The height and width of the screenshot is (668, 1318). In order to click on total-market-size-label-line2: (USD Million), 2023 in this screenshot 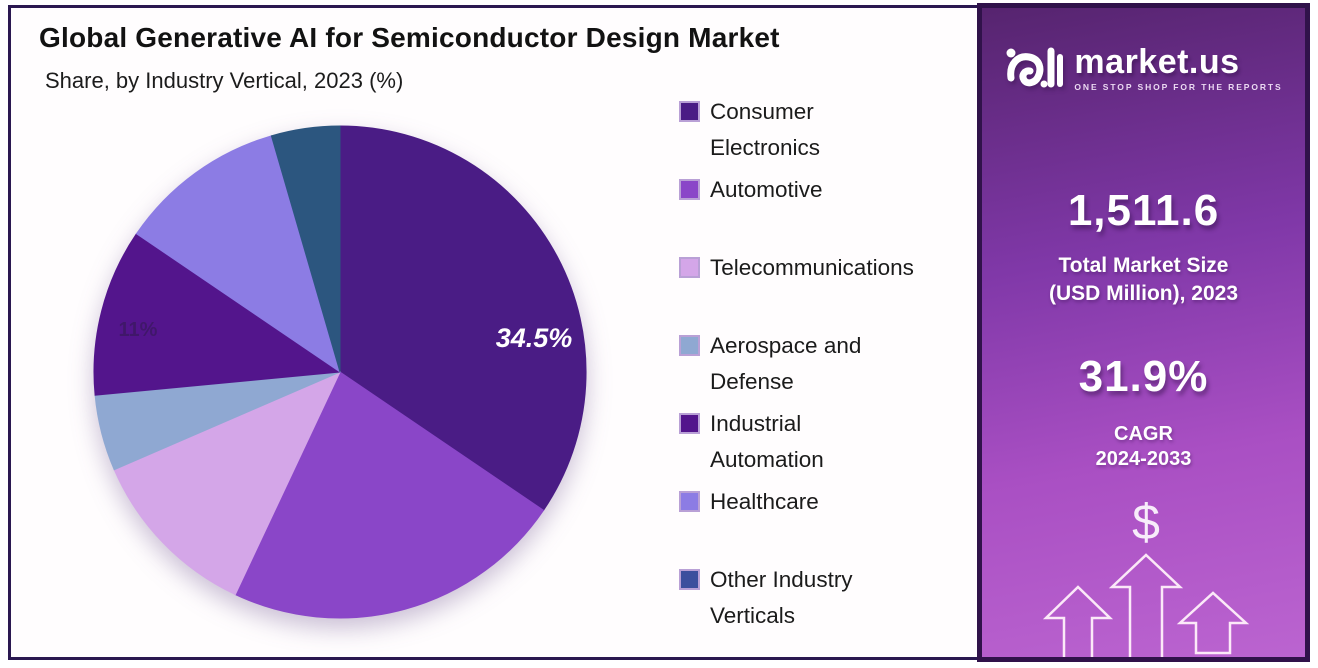, I will do `click(1143, 293)`.